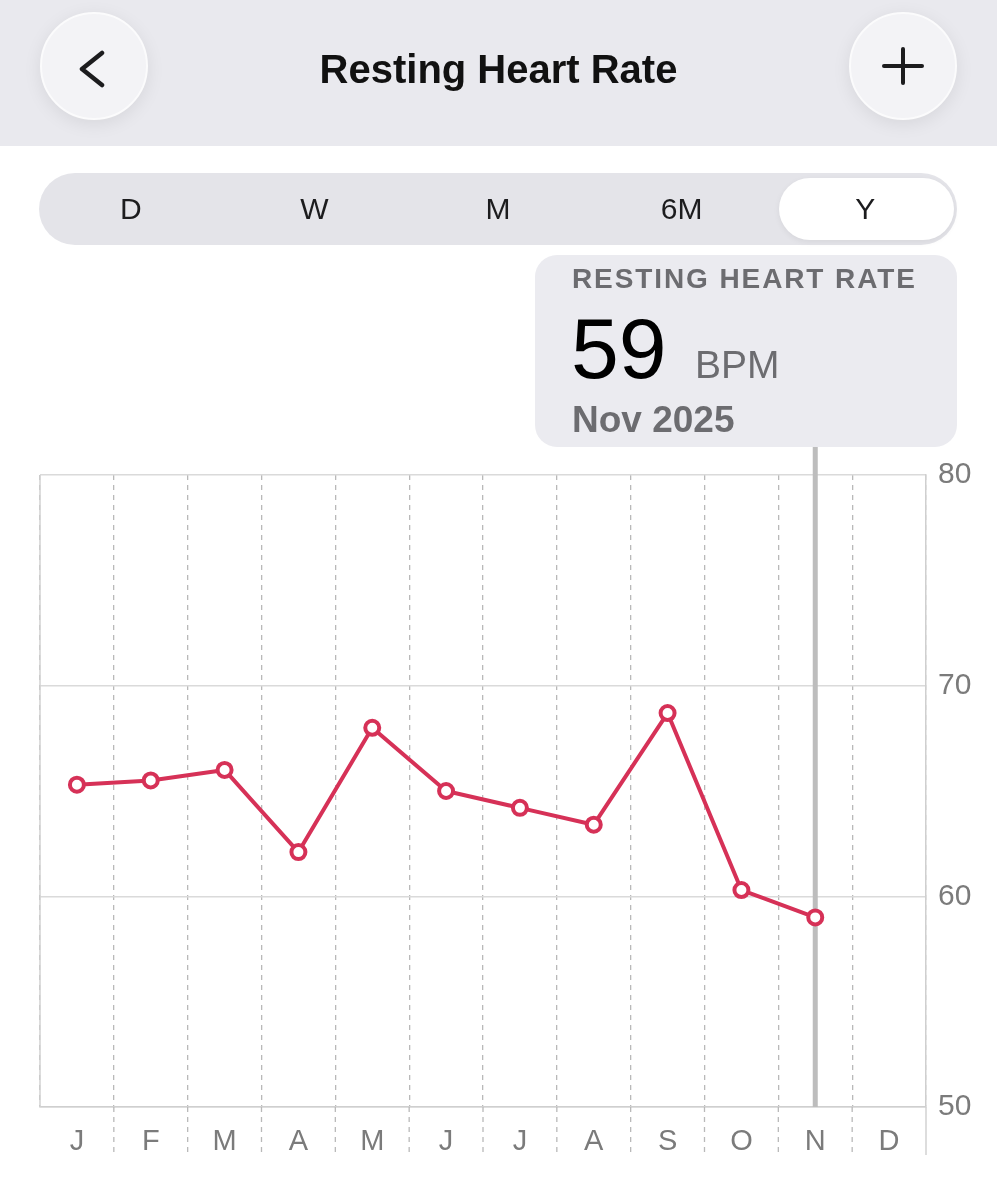  Describe the element at coordinates (955, 683) in the screenshot. I see `y-tick-label: 70` at that location.